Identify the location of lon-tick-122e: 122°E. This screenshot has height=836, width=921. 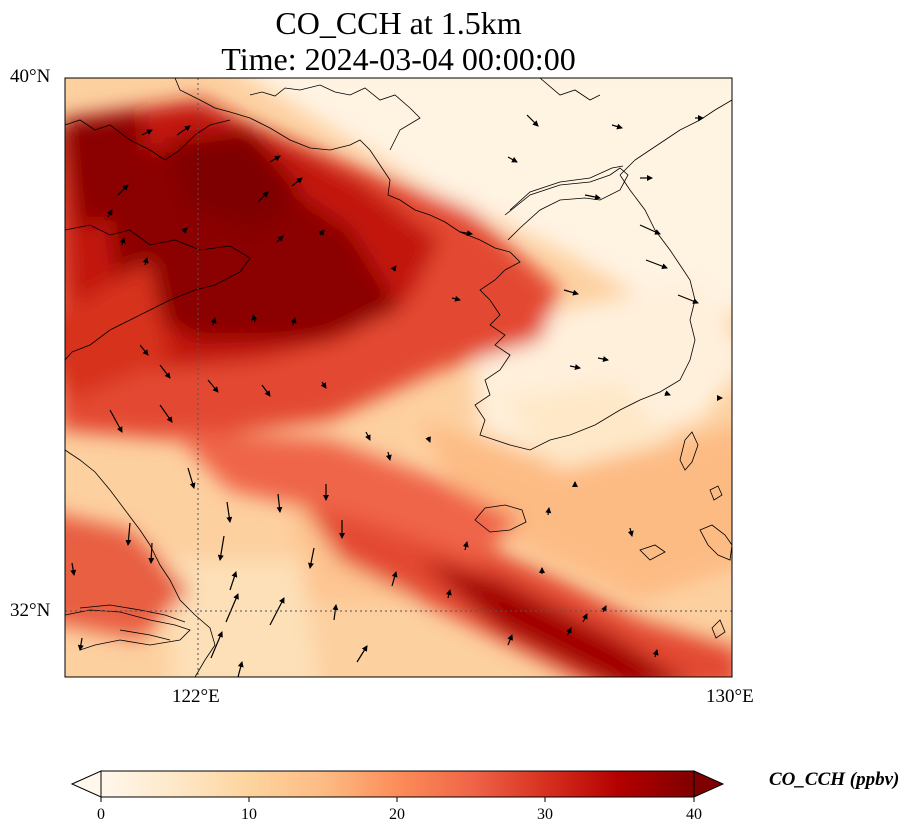
(196, 696).